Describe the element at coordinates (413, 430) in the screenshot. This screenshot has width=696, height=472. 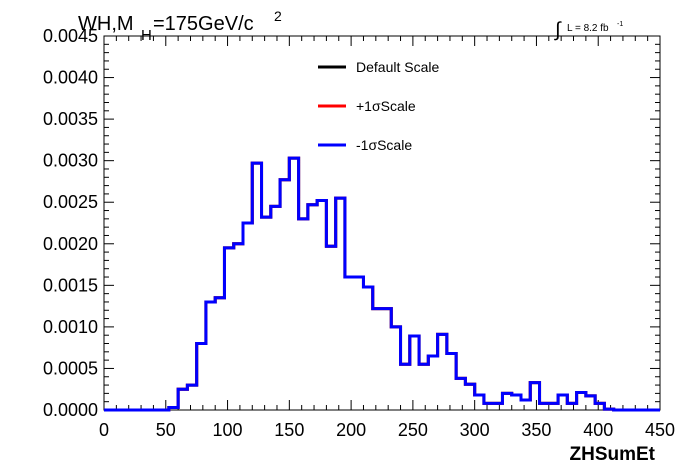
I see `x-tick-label: 250` at that location.